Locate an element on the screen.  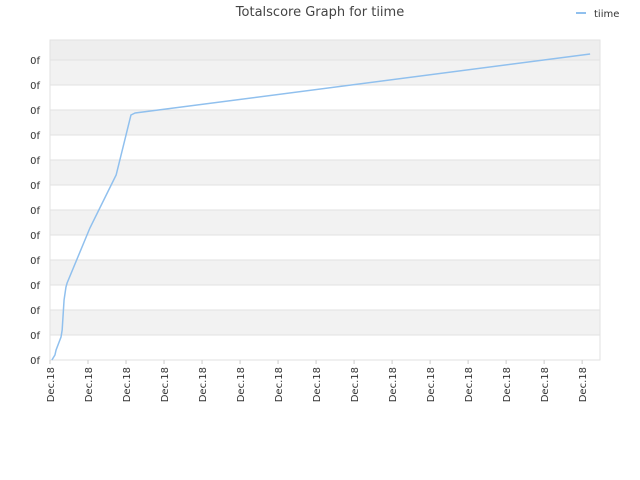
legend-label: tiime is located at coordinates (606, 14).